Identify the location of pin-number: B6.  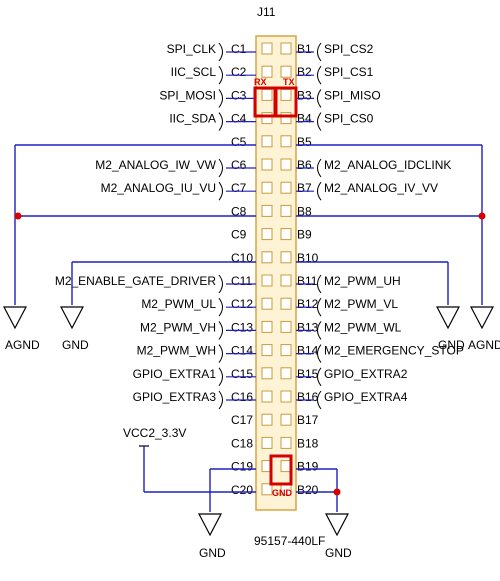
(304, 165).